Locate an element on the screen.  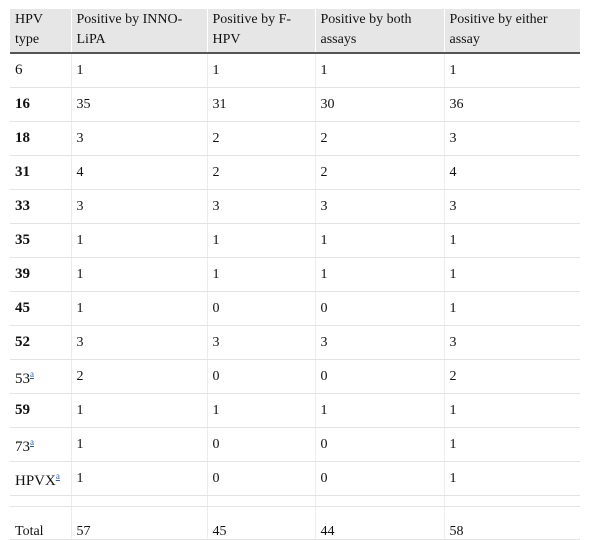
hpv-type-cell: 73a is located at coordinates (40, 444).